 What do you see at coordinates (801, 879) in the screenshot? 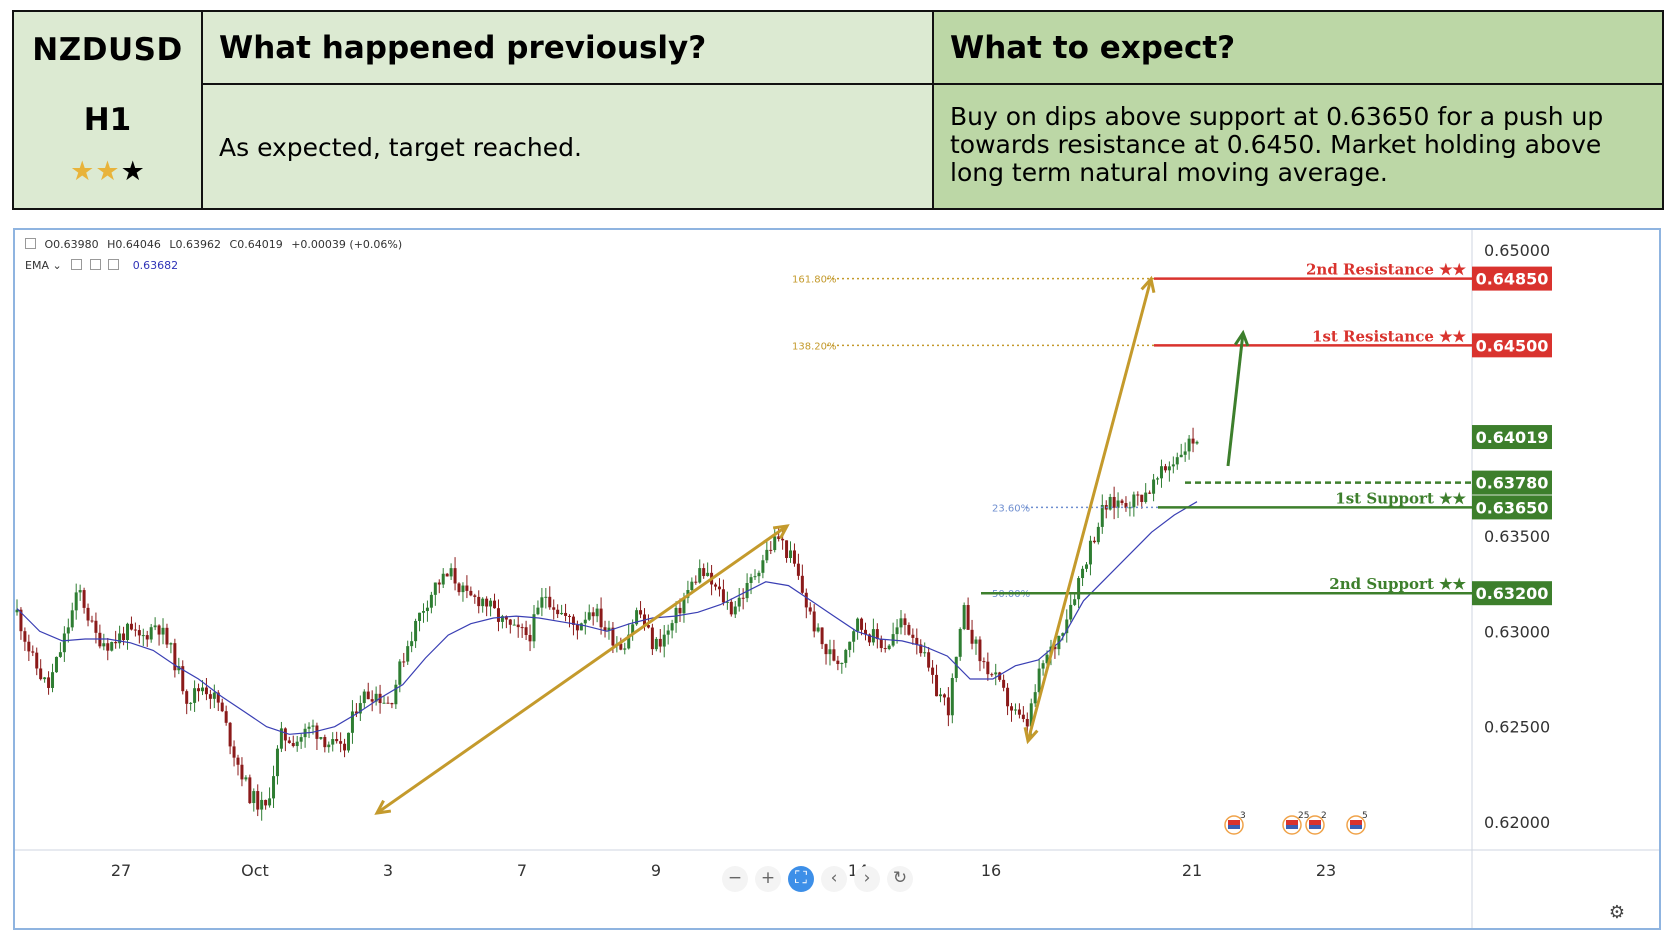
I see `reset-view-icon: ⛶` at bounding box center [801, 879].